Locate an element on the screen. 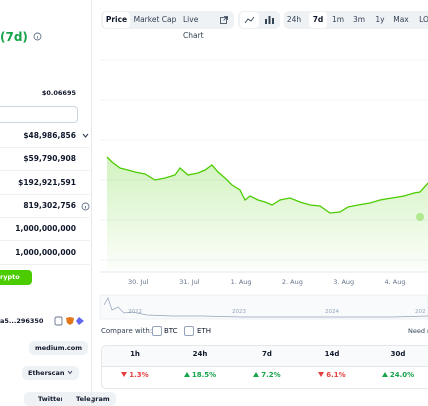 Image resolution: width=428 pixels, height=406 pixels. compare-option: ETH is located at coordinates (204, 331).